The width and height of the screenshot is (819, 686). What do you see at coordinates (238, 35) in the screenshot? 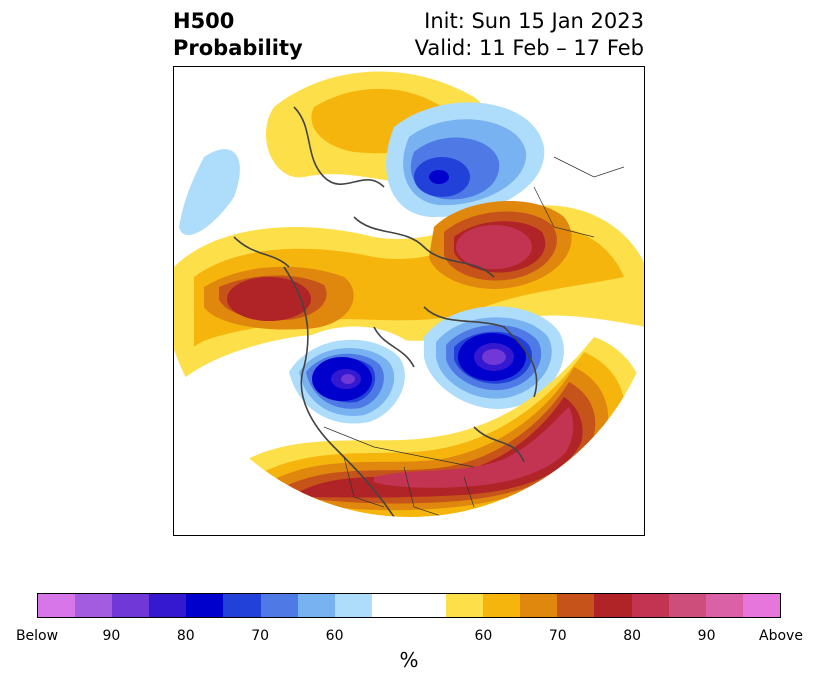
I see `map-title-left: H500 Probability` at bounding box center [238, 35].